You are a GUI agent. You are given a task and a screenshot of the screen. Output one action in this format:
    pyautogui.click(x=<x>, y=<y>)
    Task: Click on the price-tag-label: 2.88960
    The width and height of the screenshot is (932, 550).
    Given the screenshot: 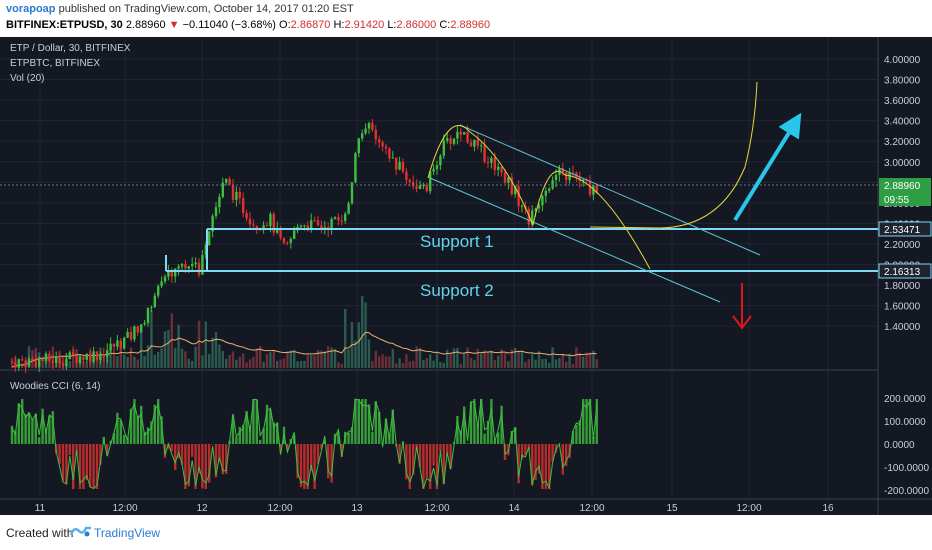 What is the action you would take?
    pyautogui.click(x=902, y=186)
    